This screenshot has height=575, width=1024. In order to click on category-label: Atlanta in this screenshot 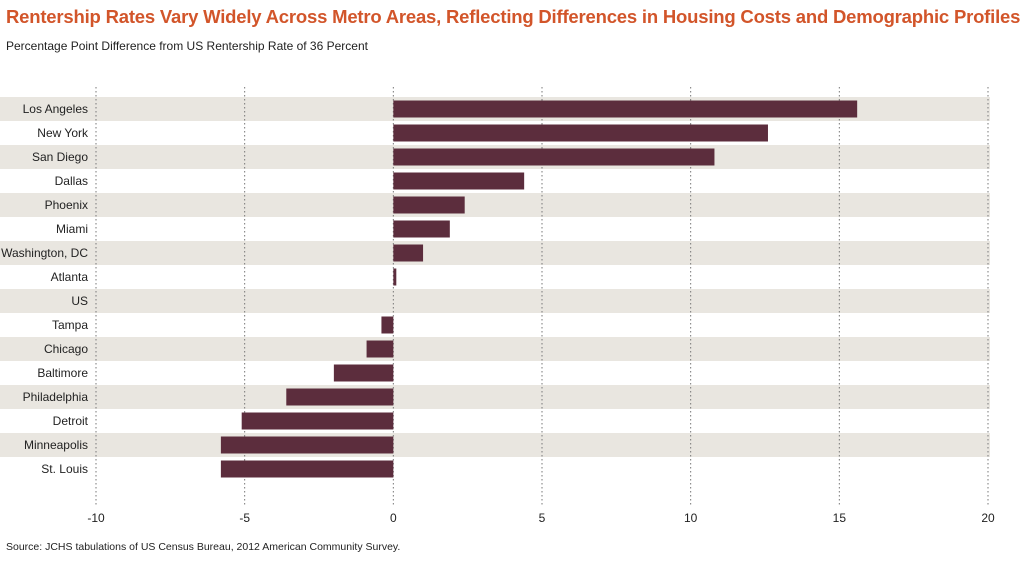, I will do `click(70, 277)`.